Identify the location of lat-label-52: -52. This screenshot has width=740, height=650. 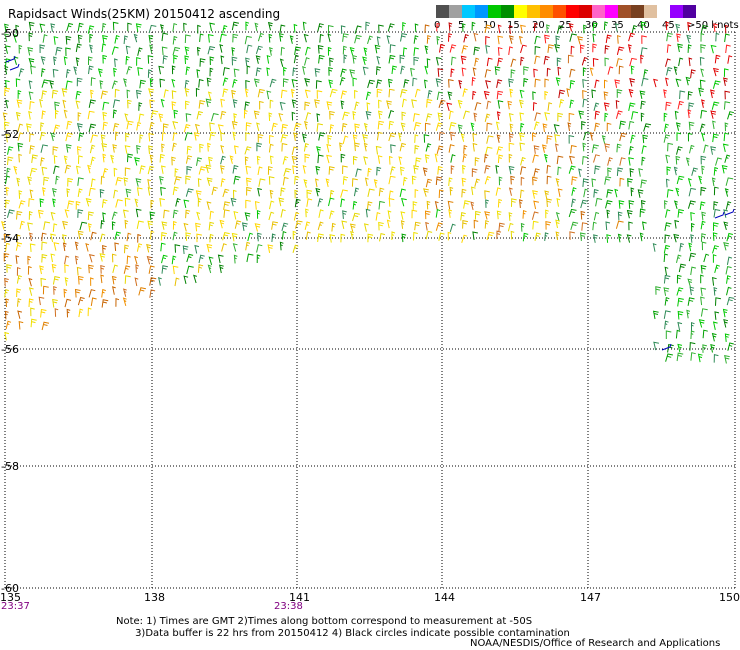
(10, 134).